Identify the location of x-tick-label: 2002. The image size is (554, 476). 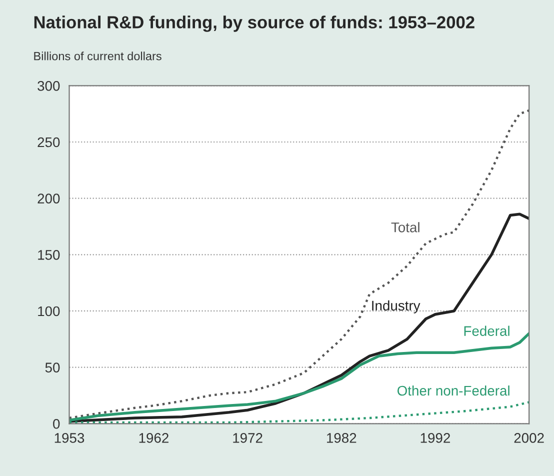
(529, 438).